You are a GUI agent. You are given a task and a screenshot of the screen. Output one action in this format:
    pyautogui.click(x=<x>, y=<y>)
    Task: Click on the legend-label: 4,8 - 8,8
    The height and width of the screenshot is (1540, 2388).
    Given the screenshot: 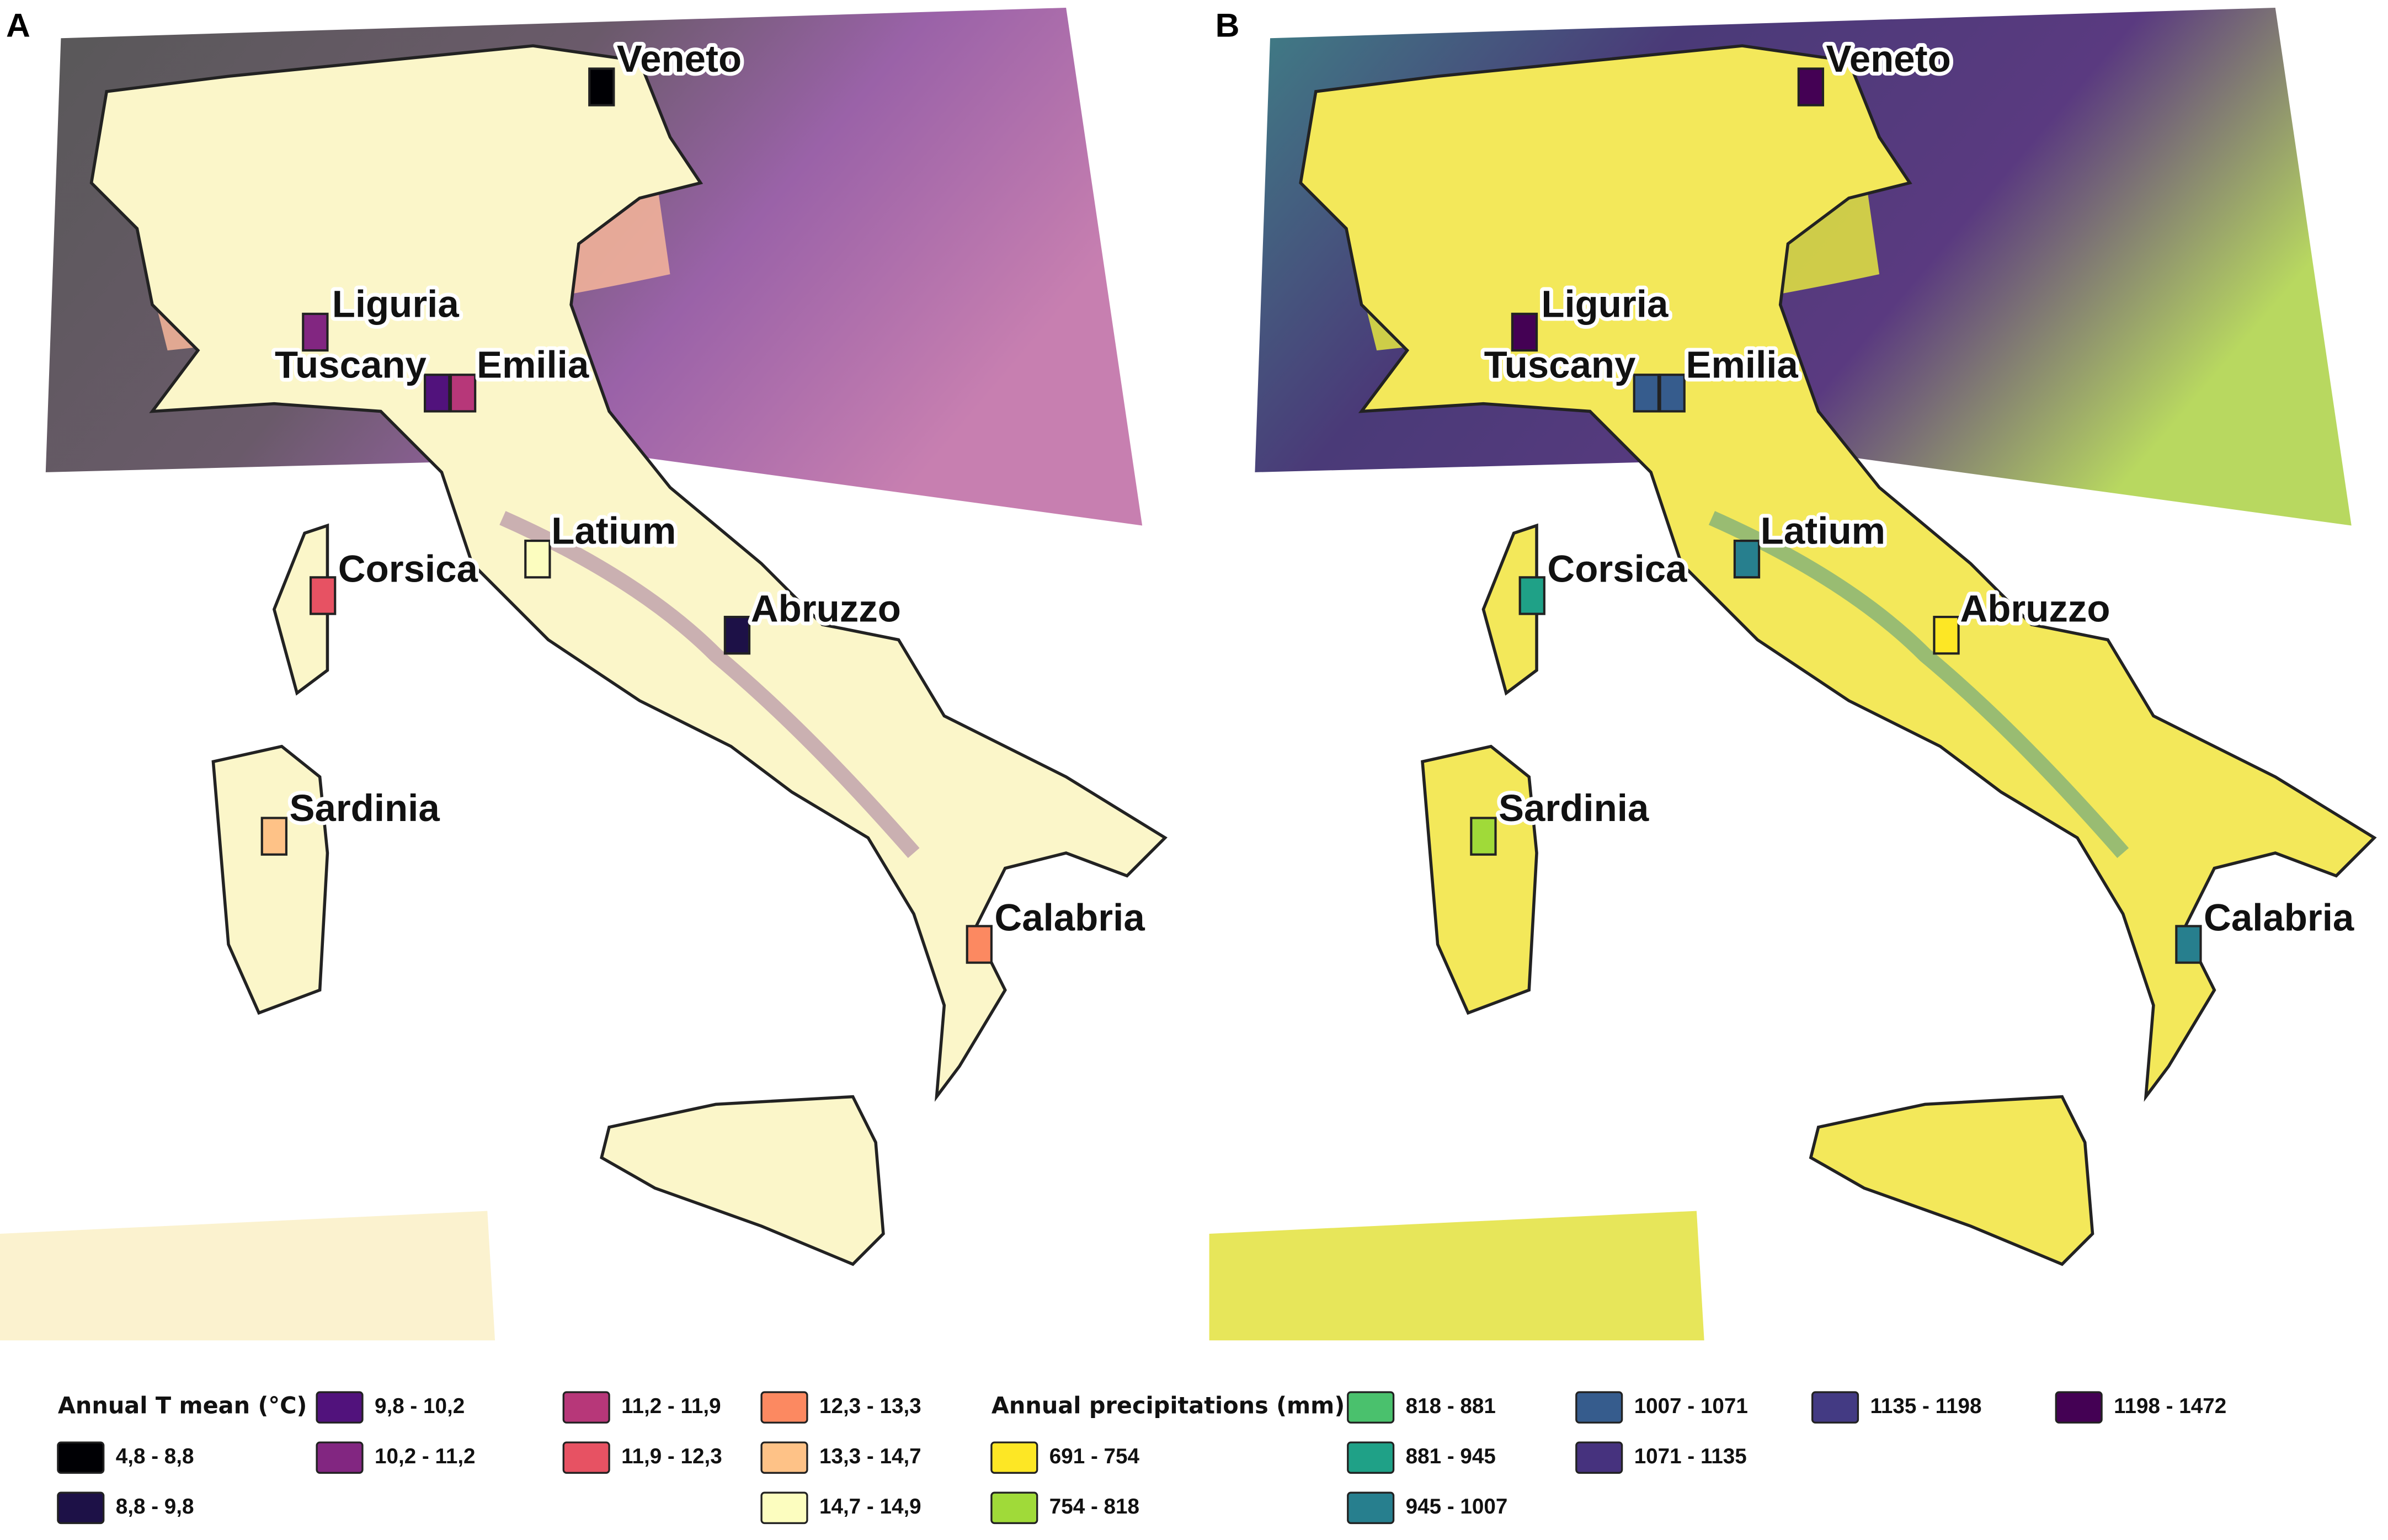 What is the action you would take?
    pyautogui.click(x=155, y=1456)
    